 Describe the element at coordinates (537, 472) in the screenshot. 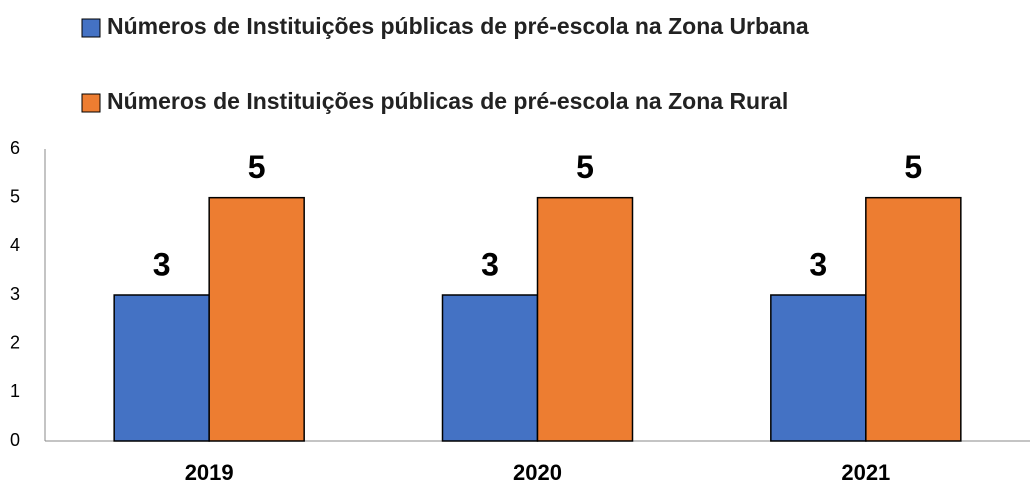

I see `x-tick-label: 2020` at that location.